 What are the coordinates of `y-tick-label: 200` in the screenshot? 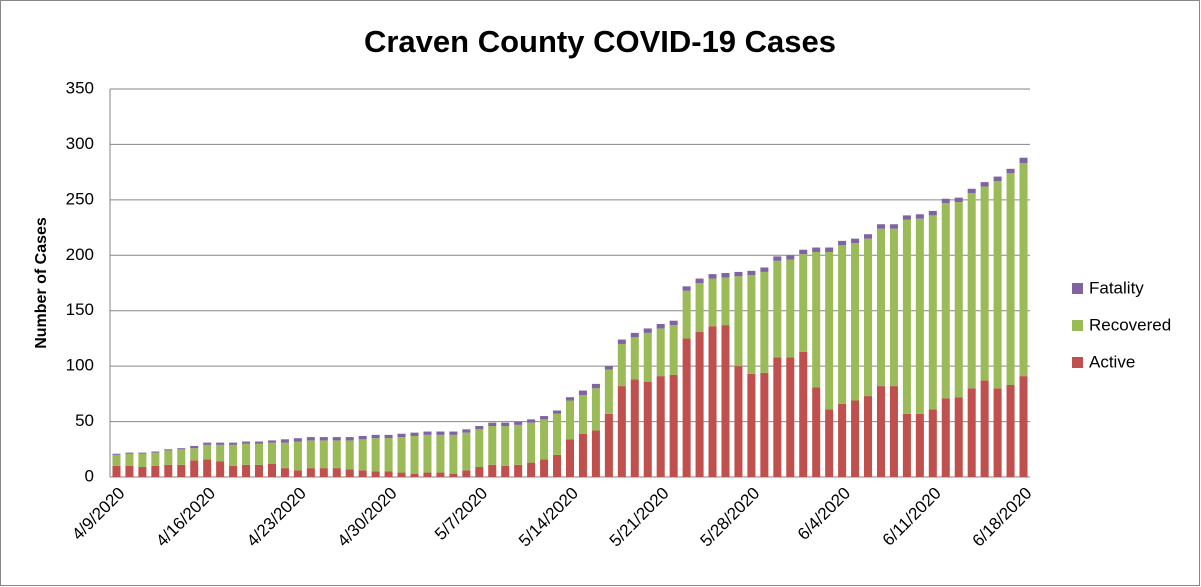 It's located at (80, 254).